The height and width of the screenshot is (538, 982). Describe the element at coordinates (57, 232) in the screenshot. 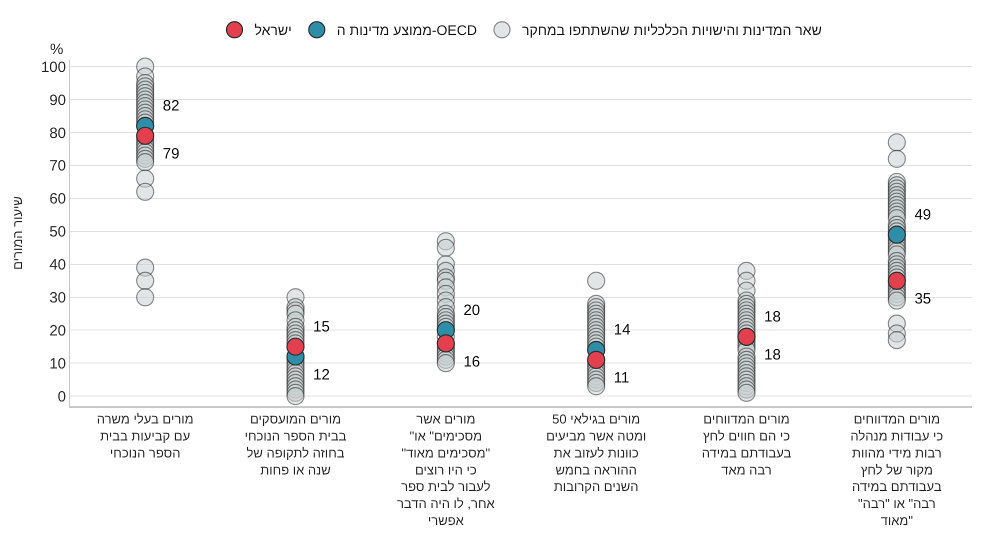

I see `y-tick-label: 50` at that location.